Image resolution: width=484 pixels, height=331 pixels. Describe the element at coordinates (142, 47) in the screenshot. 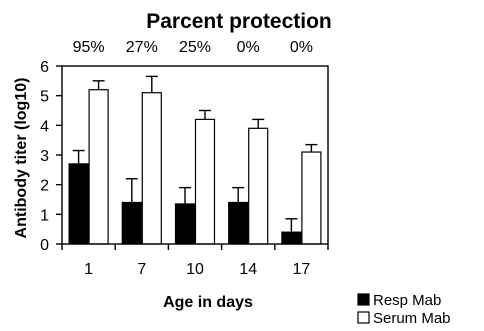

I see `protection-label: 27%` at that location.